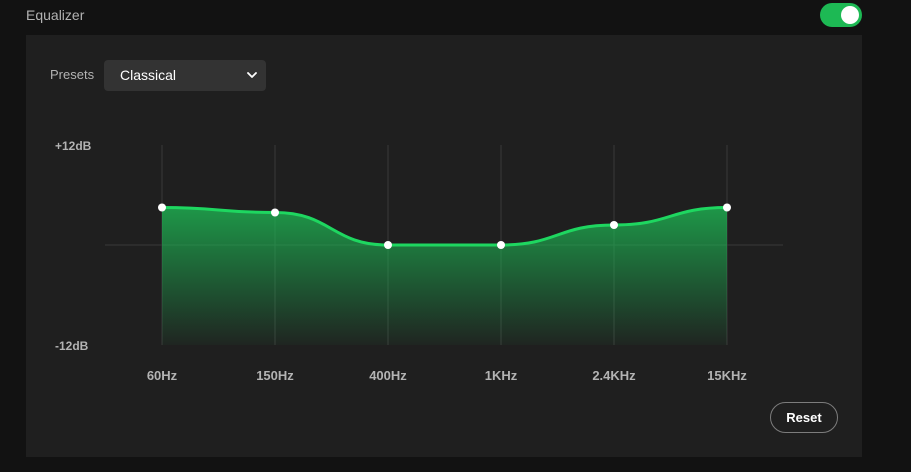 This screenshot has width=911, height=472. Describe the element at coordinates (275, 212) in the screenshot. I see `eq-handle-150hz` at that location.